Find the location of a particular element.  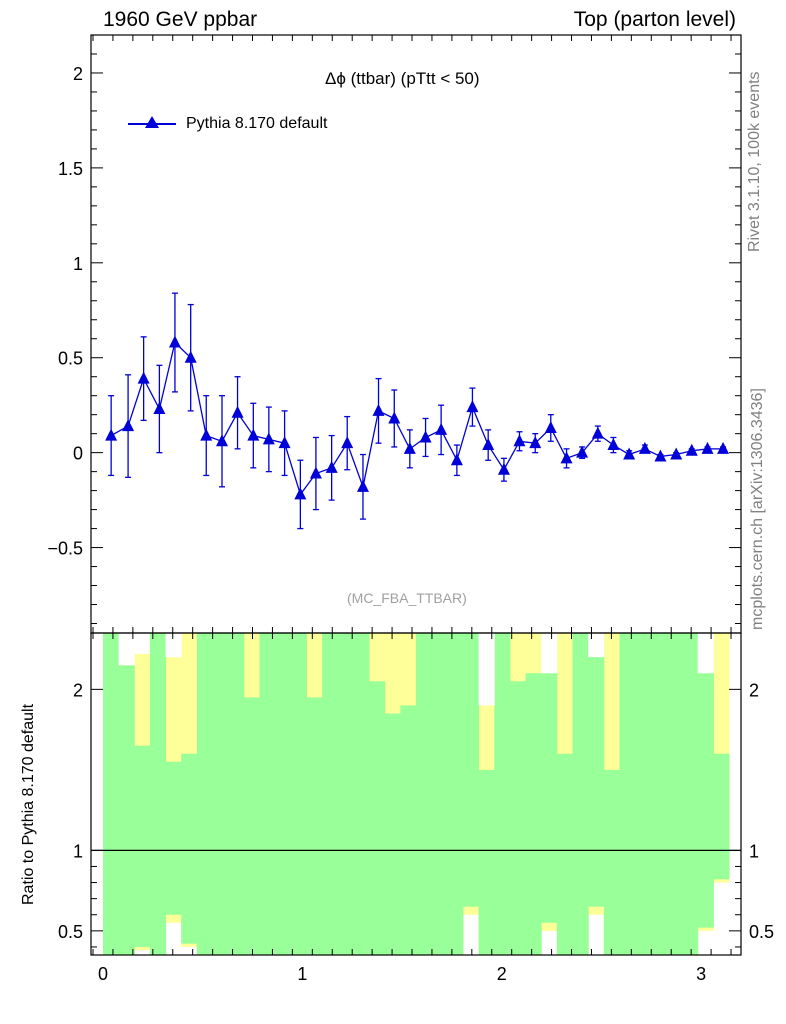

analysis-watermark: (MC_FBA_TTBAR) is located at coordinates (407, 598).